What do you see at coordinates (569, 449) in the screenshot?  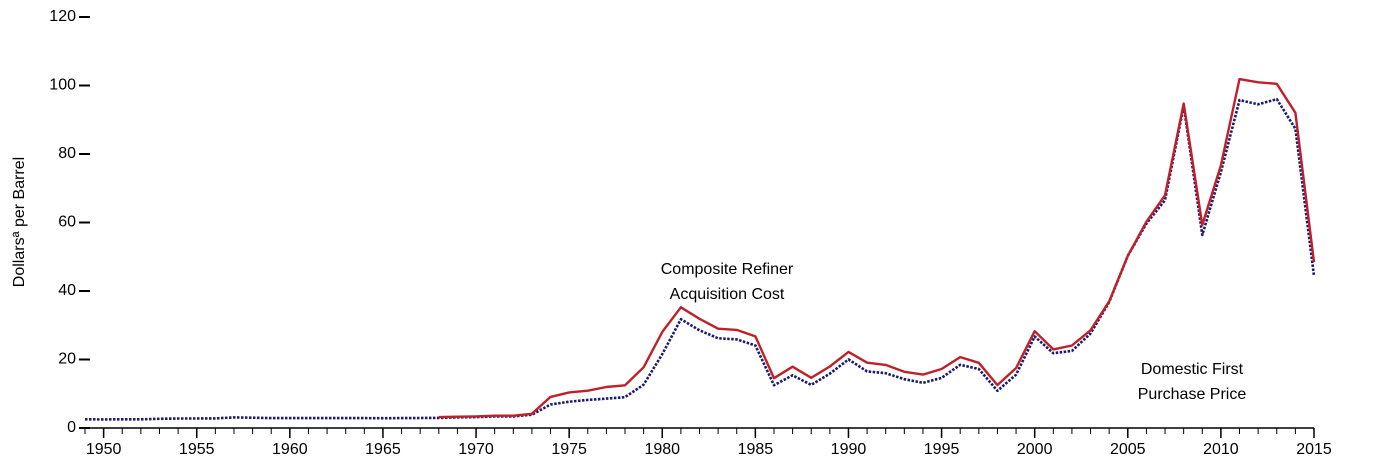 I see `x-tick-label: 1975` at bounding box center [569, 449].